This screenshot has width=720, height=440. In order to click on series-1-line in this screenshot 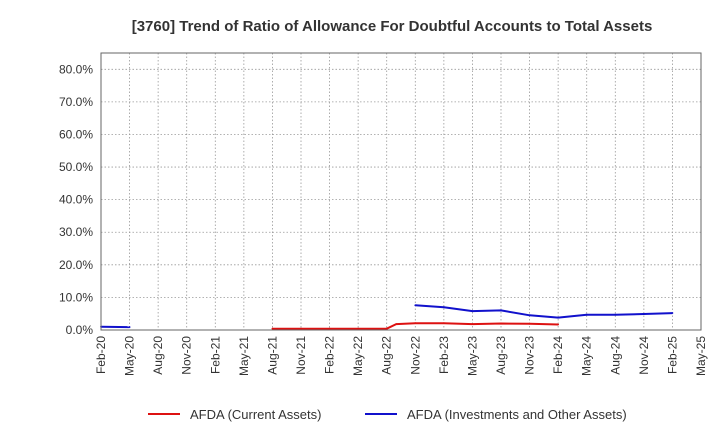, I will do `click(415, 326)`.